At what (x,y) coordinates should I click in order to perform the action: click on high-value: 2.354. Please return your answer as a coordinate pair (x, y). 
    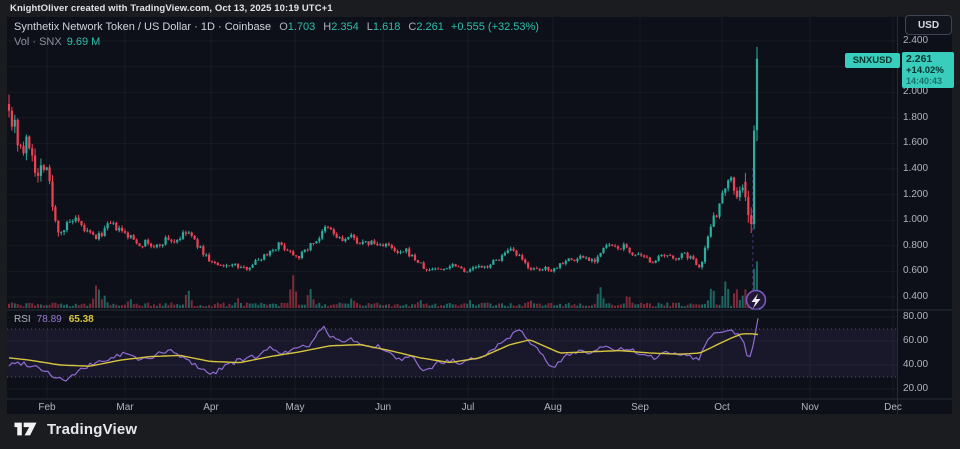
    Looking at the image, I should click on (345, 27).